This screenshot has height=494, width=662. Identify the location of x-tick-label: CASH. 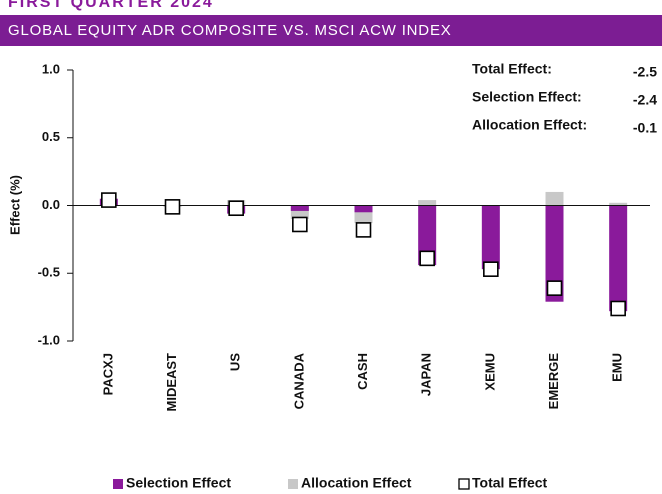
(362, 371).